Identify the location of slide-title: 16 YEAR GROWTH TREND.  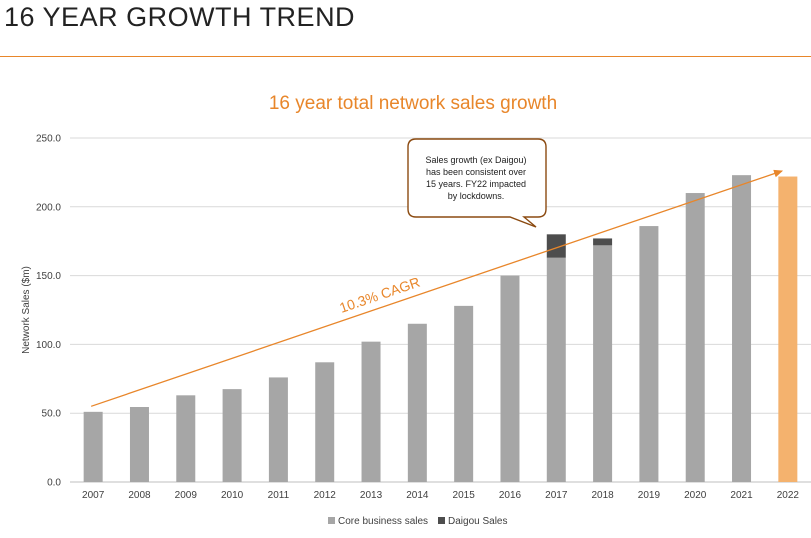
(180, 17).